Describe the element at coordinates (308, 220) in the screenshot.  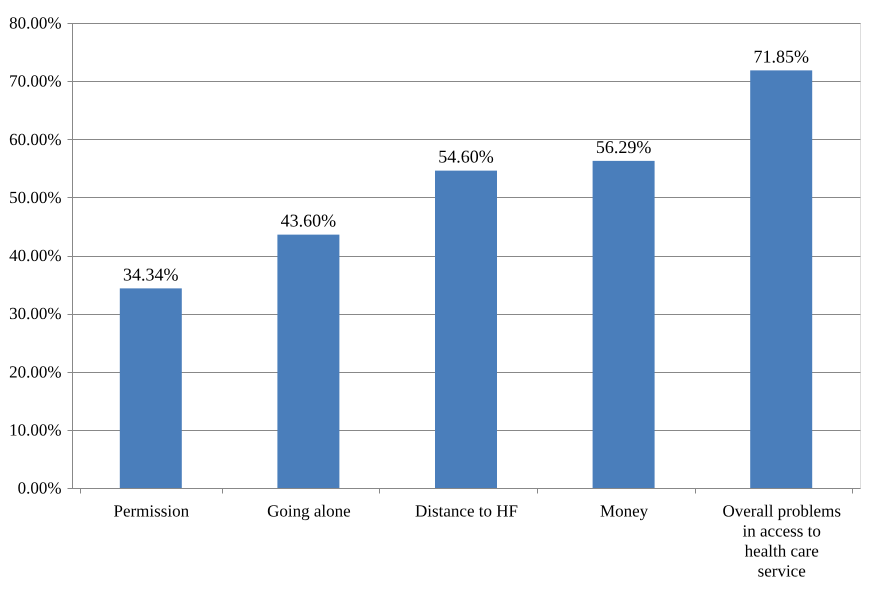
I see `data-label: 43.60%` at that location.